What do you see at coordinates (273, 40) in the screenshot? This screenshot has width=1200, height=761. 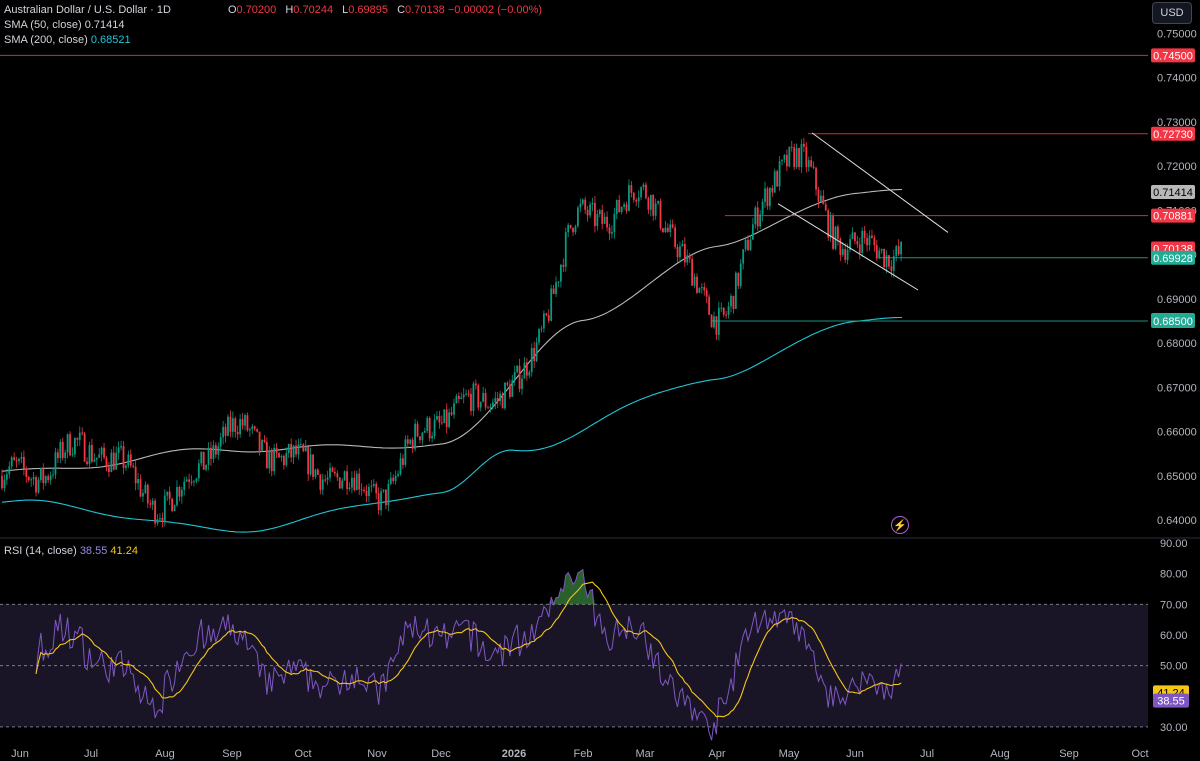 I see `sma200-legend: SMA (200, close) 0.68521` at bounding box center [273, 40].